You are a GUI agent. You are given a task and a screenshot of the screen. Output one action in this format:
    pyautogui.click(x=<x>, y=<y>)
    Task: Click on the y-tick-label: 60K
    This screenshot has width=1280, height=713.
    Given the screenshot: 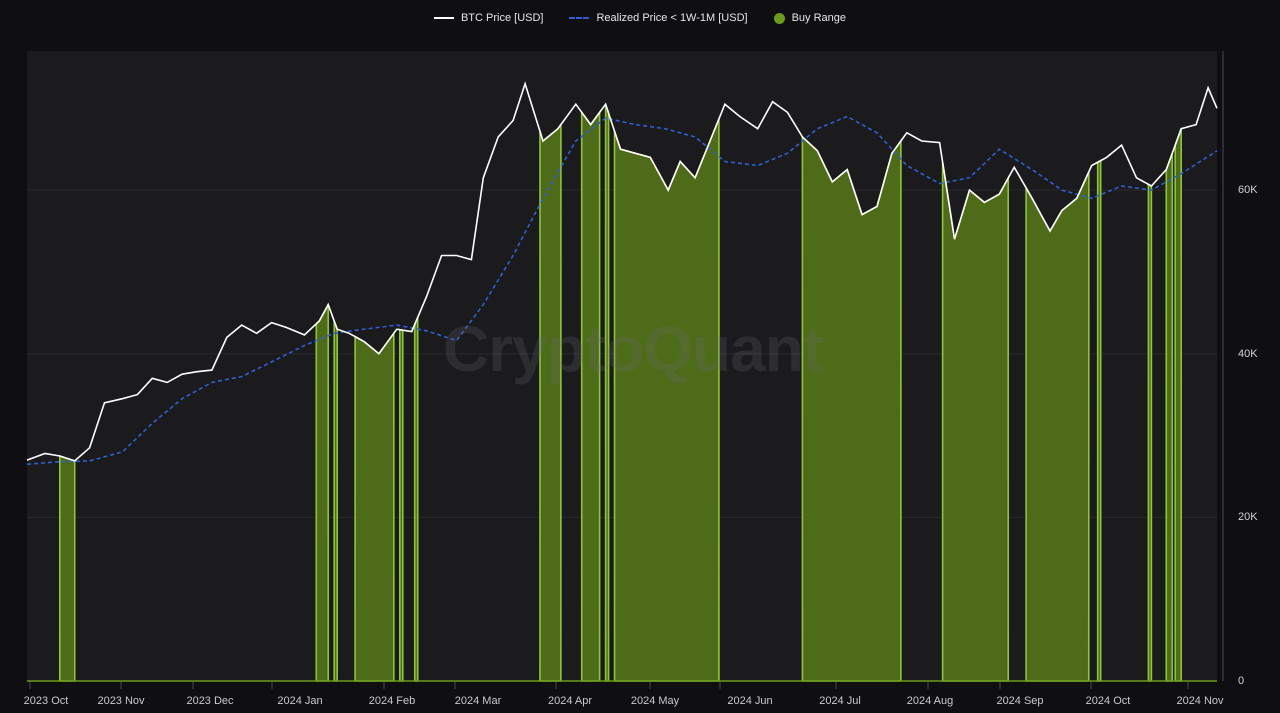 What is the action you would take?
    pyautogui.click(x=1248, y=190)
    